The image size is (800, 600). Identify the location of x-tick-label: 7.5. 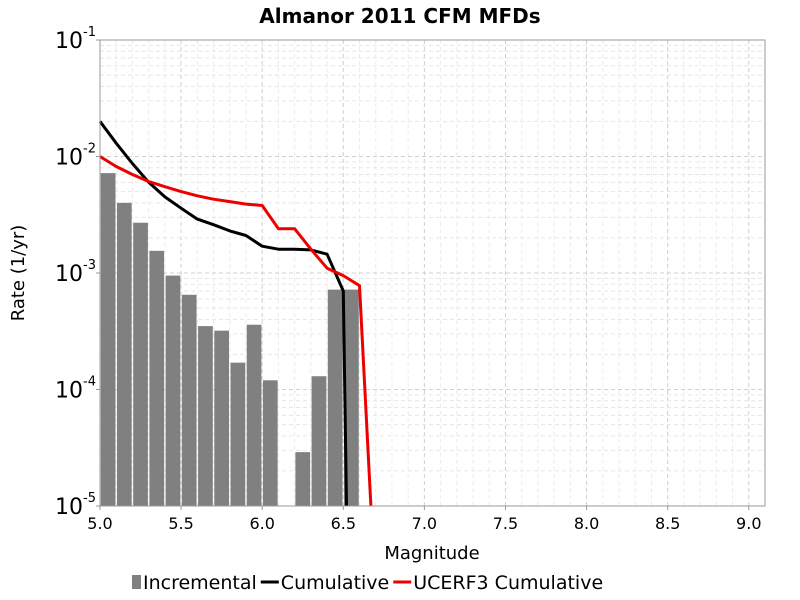
(505, 523).